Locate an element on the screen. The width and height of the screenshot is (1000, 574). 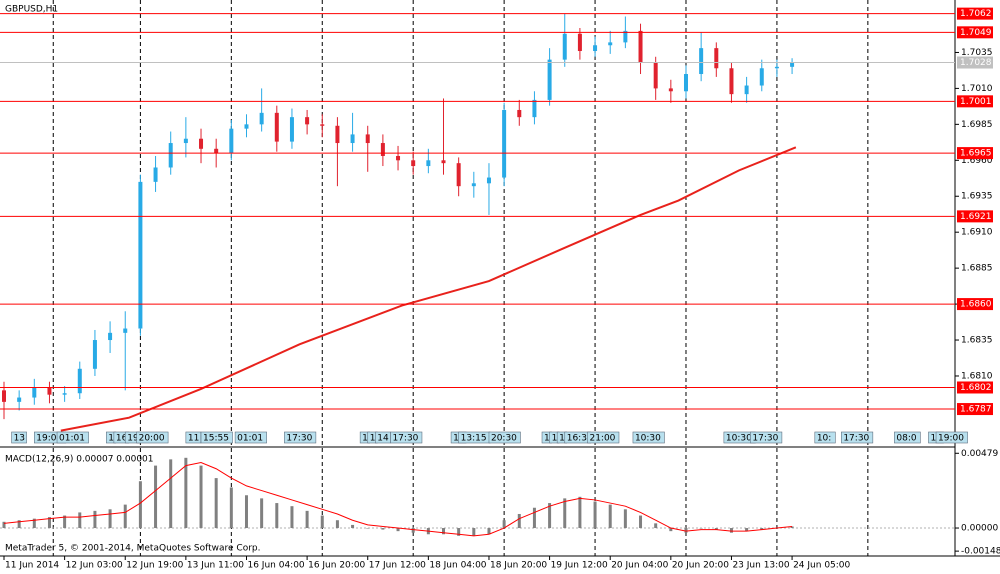
event-label: 10:30 is located at coordinates (739, 439).